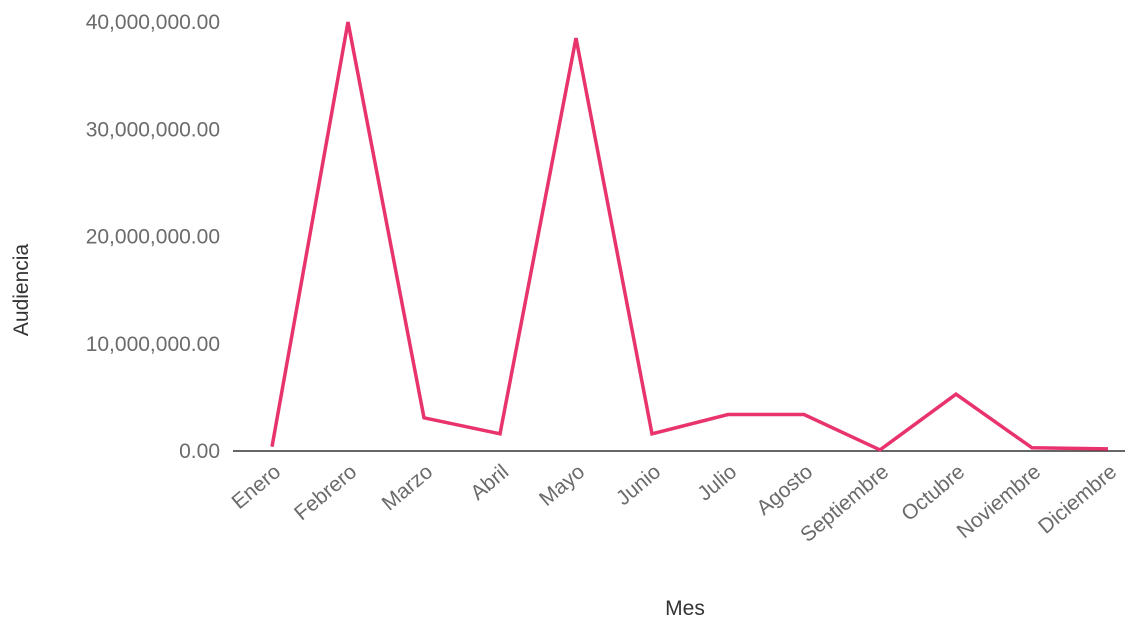 The width and height of the screenshot is (1147, 621). I want to click on x-tick-label: Marzo, so click(407, 487).